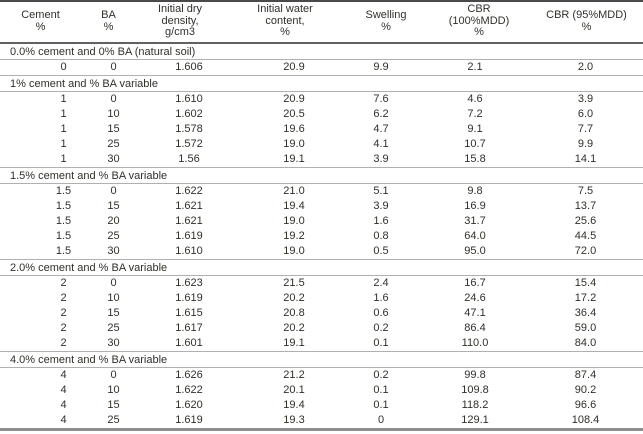  Describe the element at coordinates (189, 313) in the screenshot. I see `table-cell: 1.615` at that location.